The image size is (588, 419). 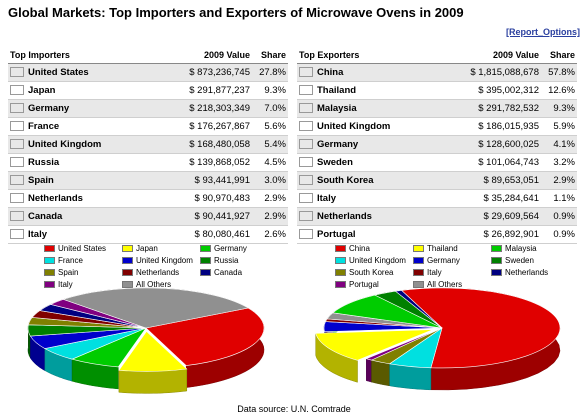 I want to click on value-cell: $ 93,441,991, so click(x=200, y=180).